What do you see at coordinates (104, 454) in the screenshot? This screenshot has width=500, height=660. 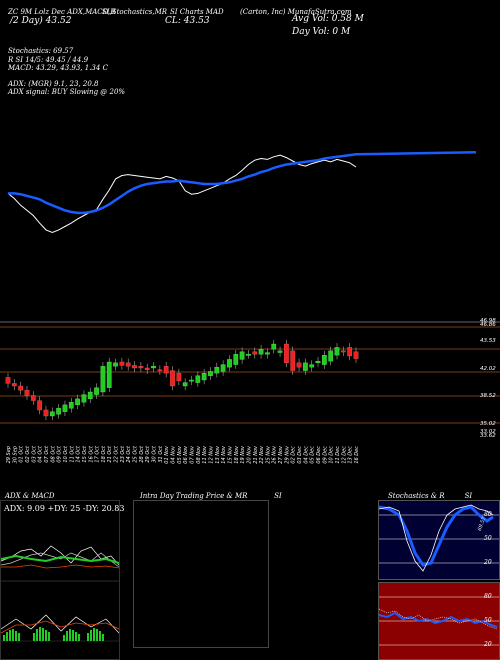 I see `date-label: 18 Oct` at bounding box center [104, 454].